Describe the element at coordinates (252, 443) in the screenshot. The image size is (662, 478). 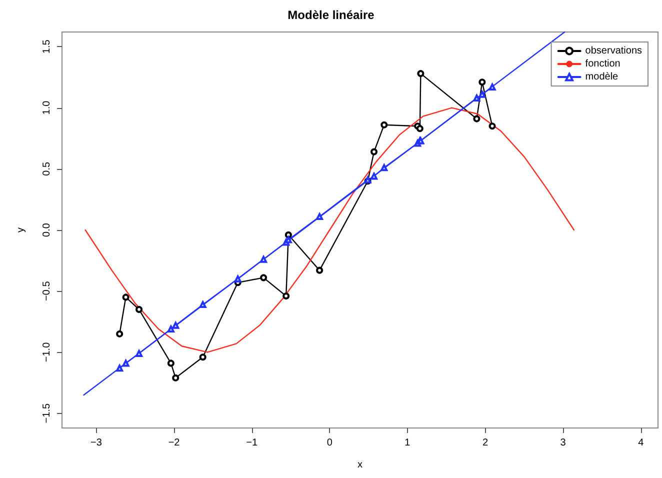
I see `x-tick-label: −1` at that location.